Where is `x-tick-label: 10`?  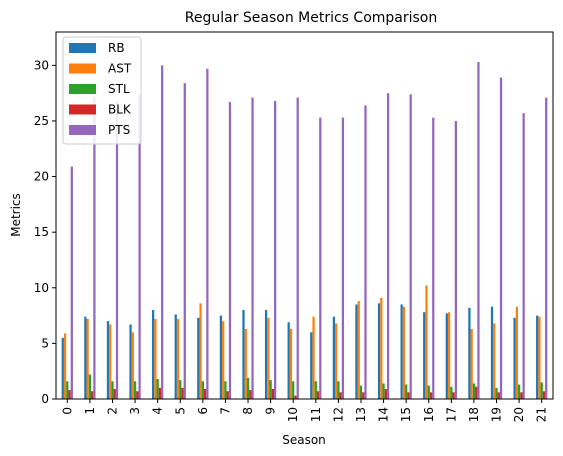
x-tick-label: 10 is located at coordinates (293, 414).